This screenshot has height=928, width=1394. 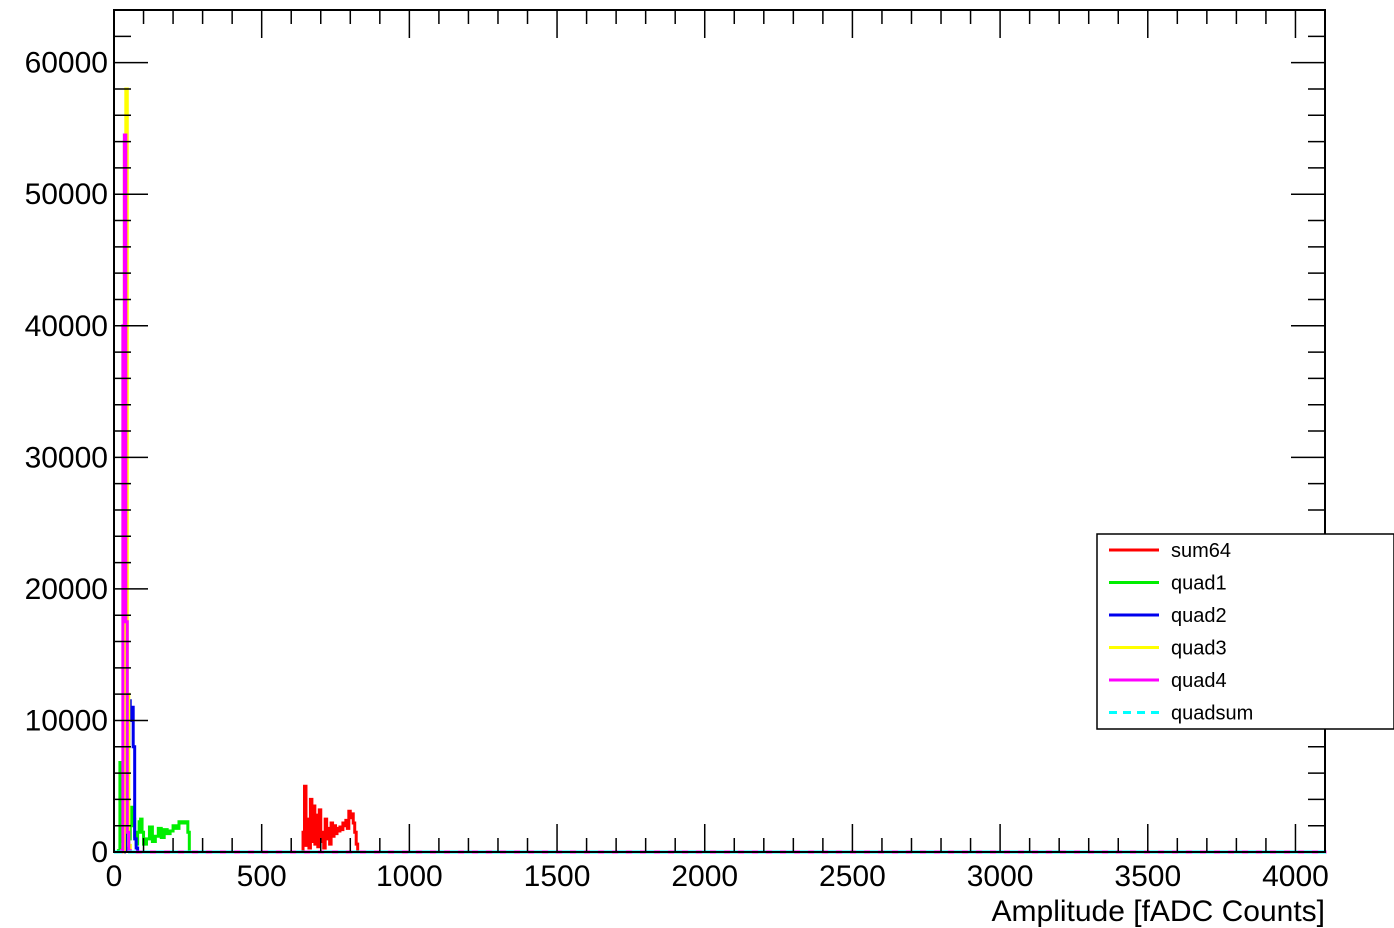 I want to click on y-tick-label: 0, so click(x=99, y=852).